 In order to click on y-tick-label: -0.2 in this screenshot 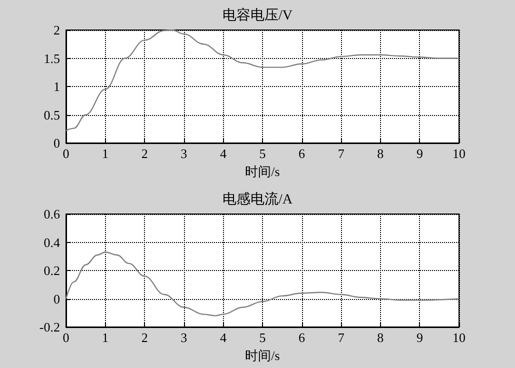, I will do `click(49, 327)`.